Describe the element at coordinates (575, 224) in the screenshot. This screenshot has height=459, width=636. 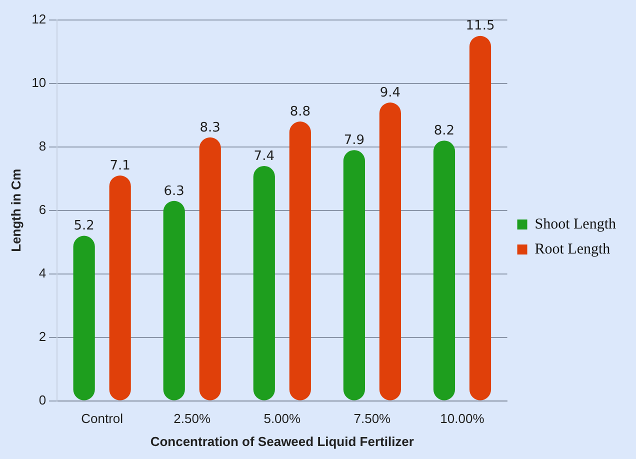
I see `legend-label: Shoot Length` at that location.